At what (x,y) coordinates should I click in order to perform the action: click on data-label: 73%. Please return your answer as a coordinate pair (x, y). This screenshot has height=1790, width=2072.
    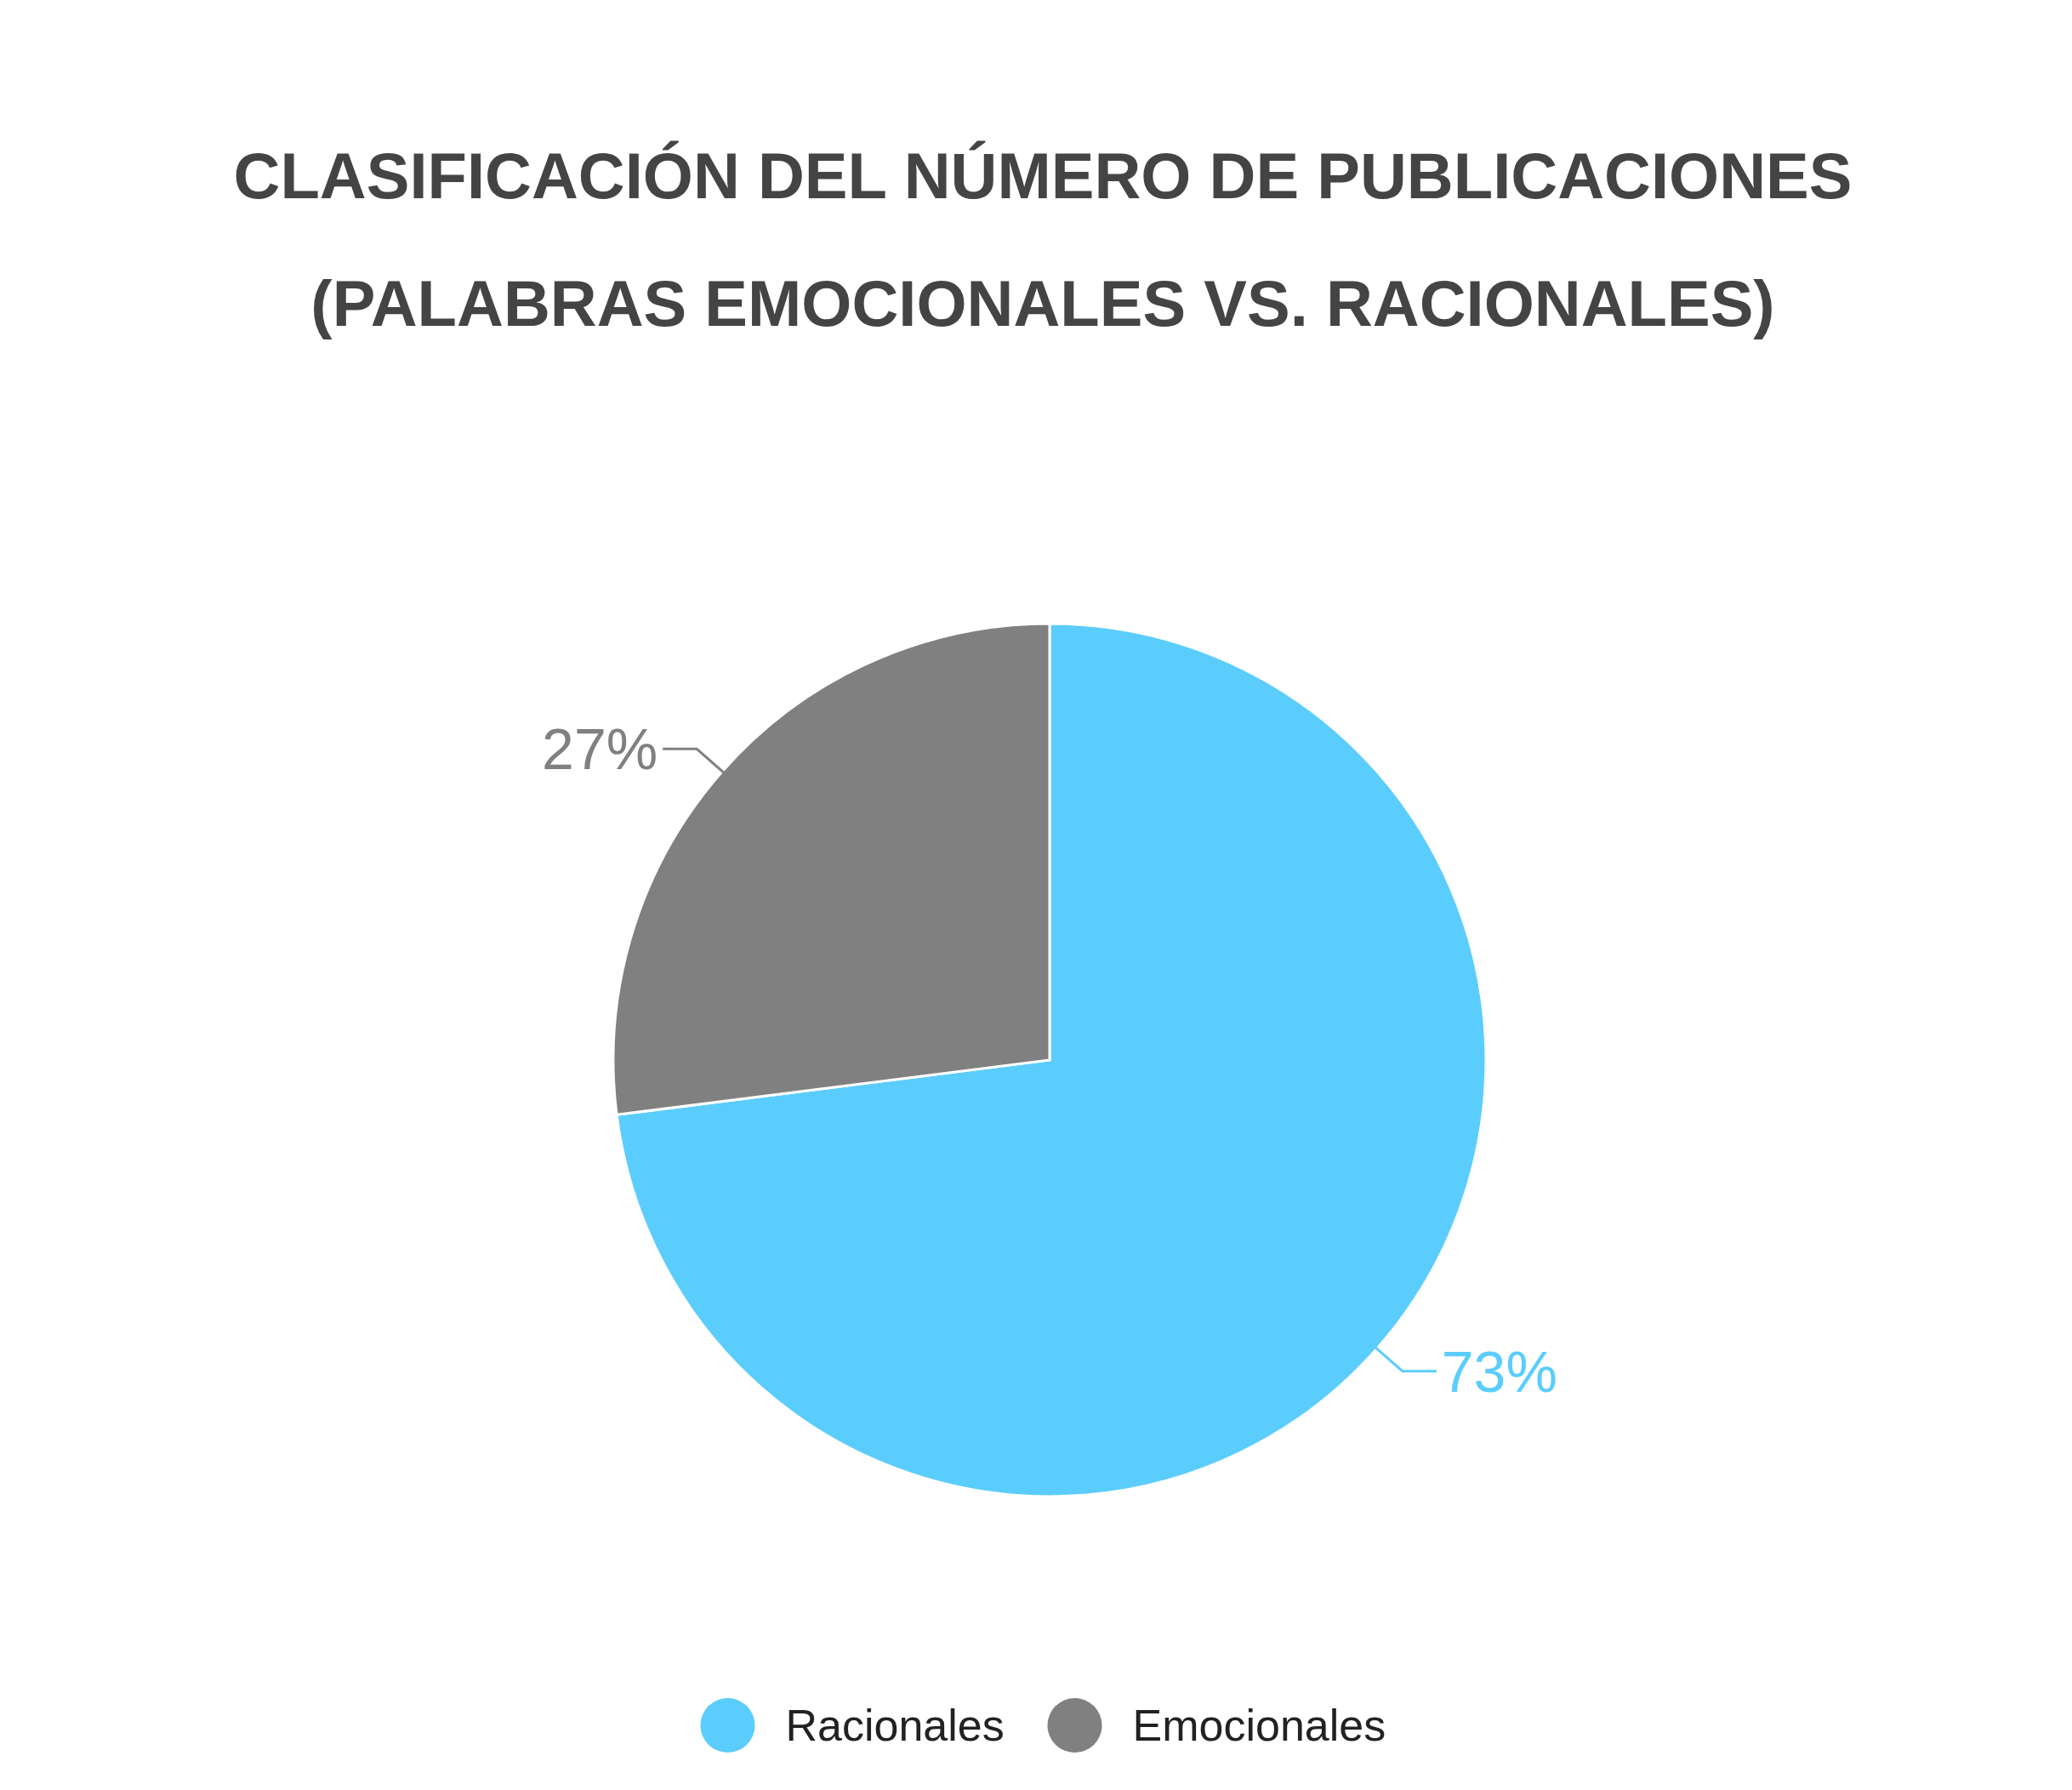
    Looking at the image, I should click on (1499, 1371).